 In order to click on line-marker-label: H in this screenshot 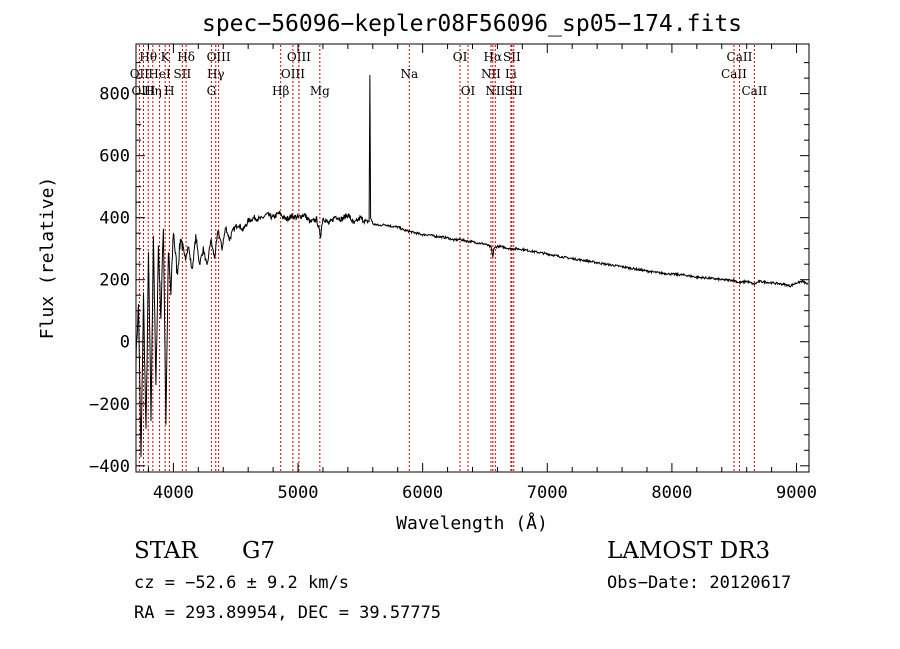, I will do `click(169, 91)`.